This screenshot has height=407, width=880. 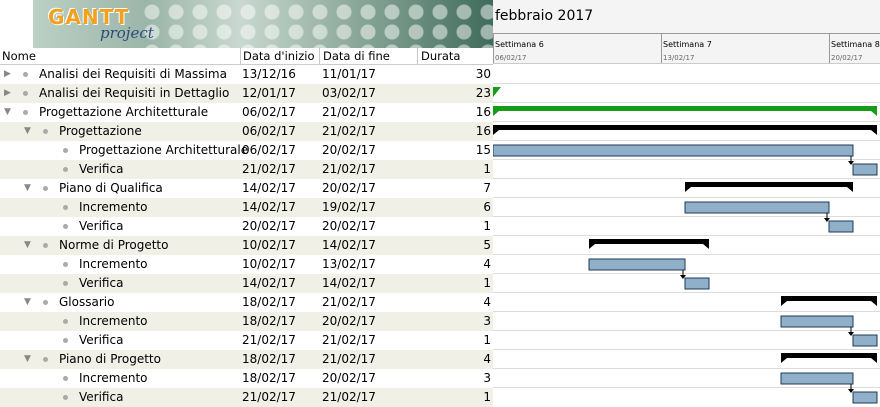 I want to click on task-row: Incremento 10/02/17 13/02/17 4, so click(x=246, y=264).